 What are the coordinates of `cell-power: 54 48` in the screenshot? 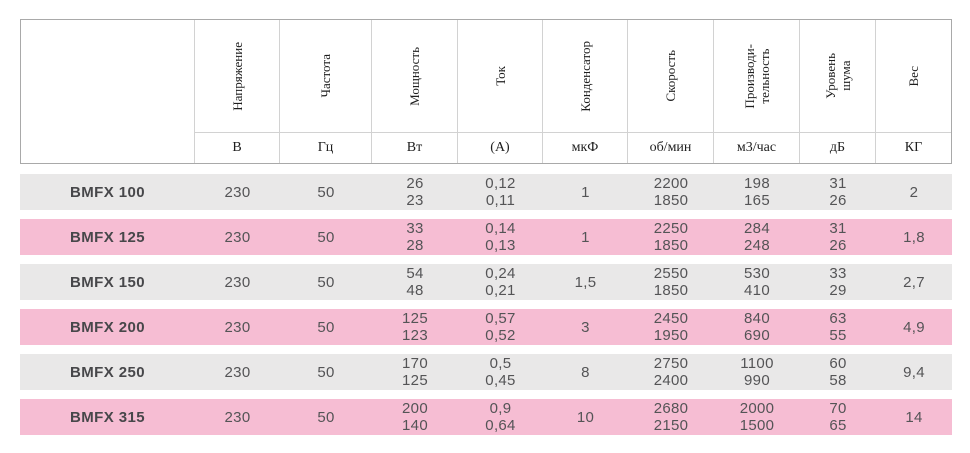 It's located at (415, 282).